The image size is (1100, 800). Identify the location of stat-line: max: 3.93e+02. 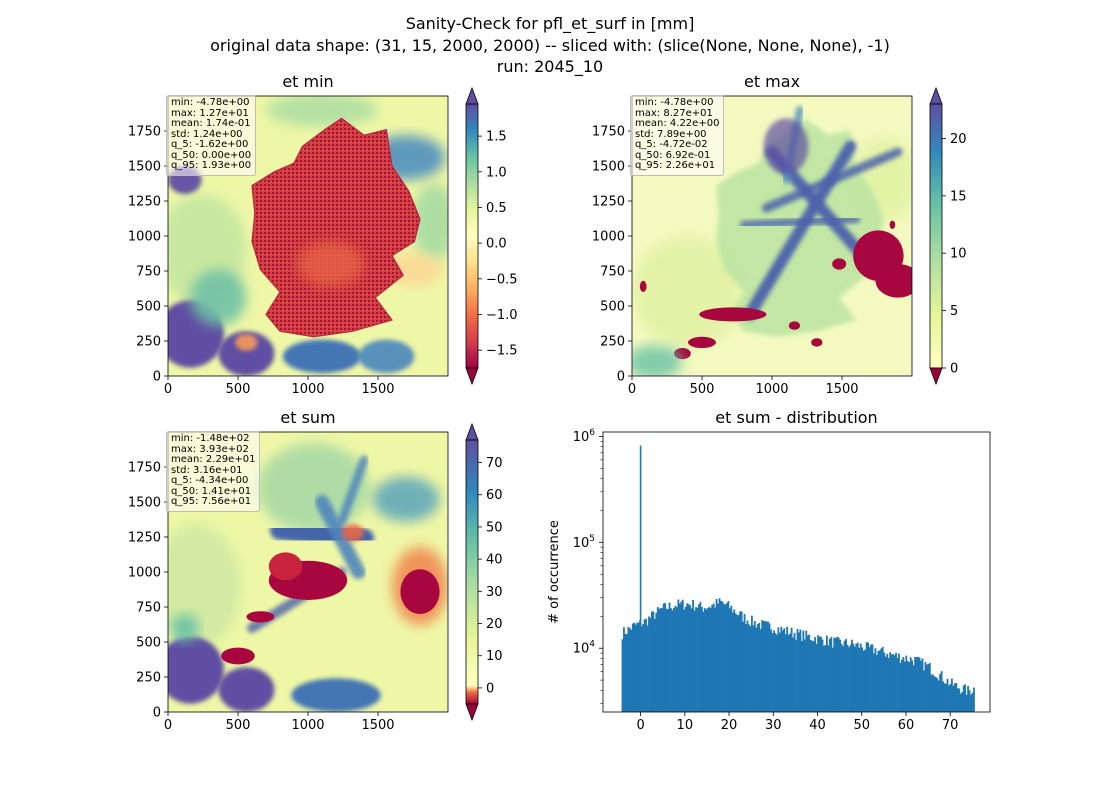
(210, 449).